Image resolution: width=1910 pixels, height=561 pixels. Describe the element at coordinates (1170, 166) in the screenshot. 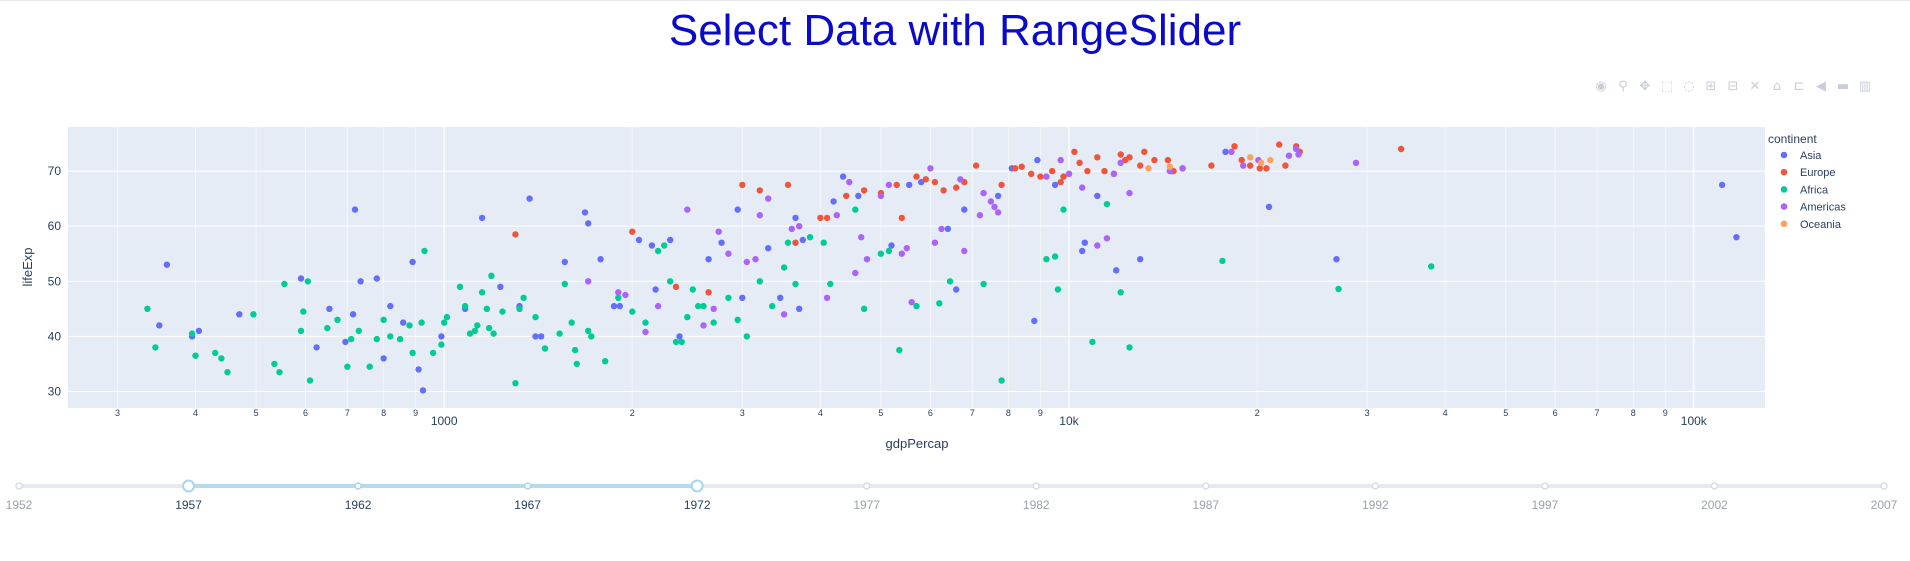

I see `data-point-oceania` at that location.